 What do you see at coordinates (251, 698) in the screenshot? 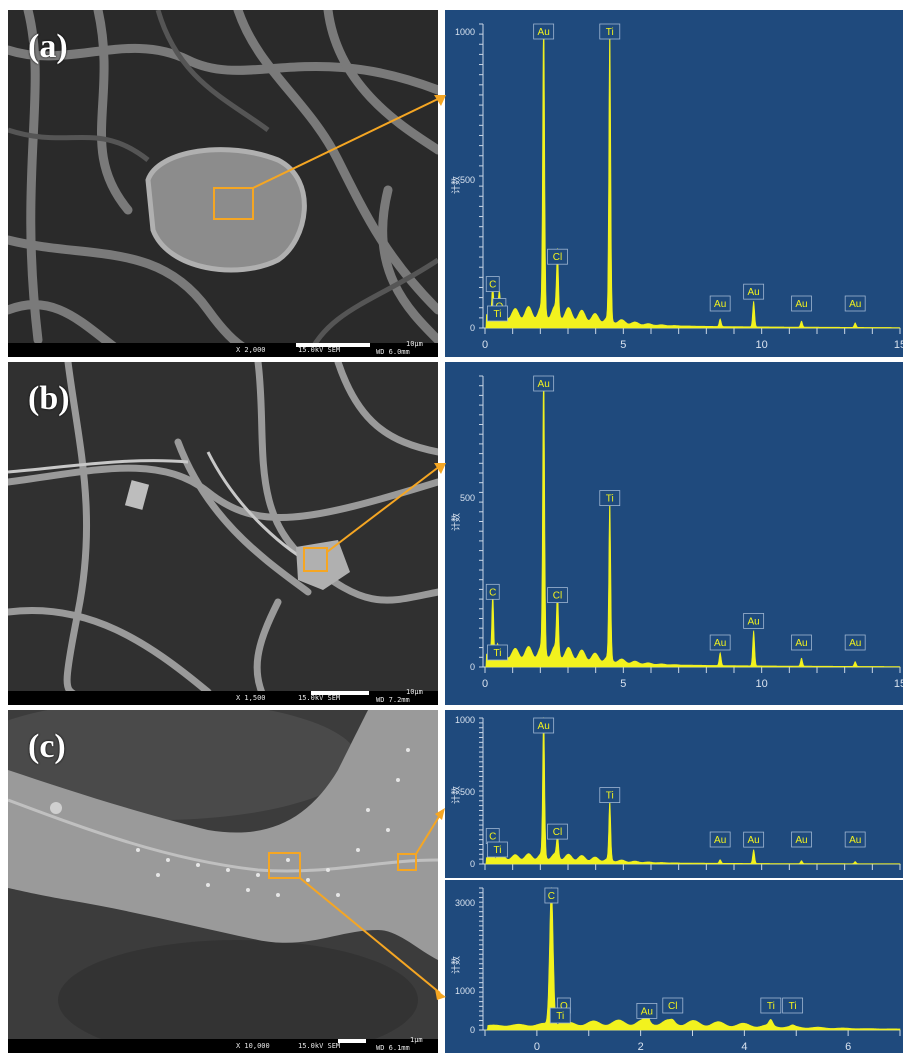
I see `magnification-b: X 1,500` at bounding box center [251, 698].